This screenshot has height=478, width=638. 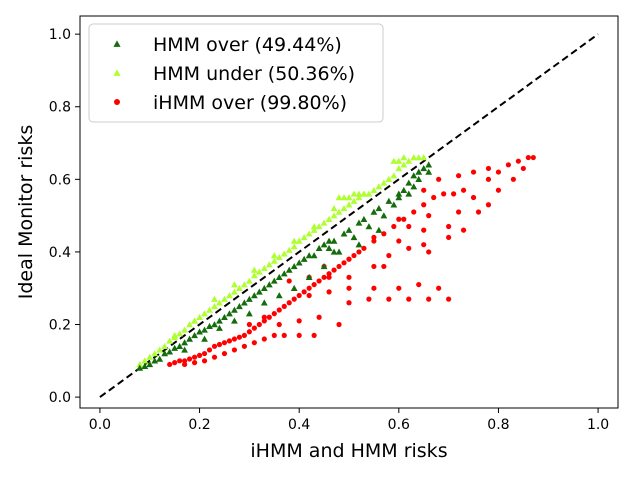 I want to click on legend-box, so click(x=236, y=73).